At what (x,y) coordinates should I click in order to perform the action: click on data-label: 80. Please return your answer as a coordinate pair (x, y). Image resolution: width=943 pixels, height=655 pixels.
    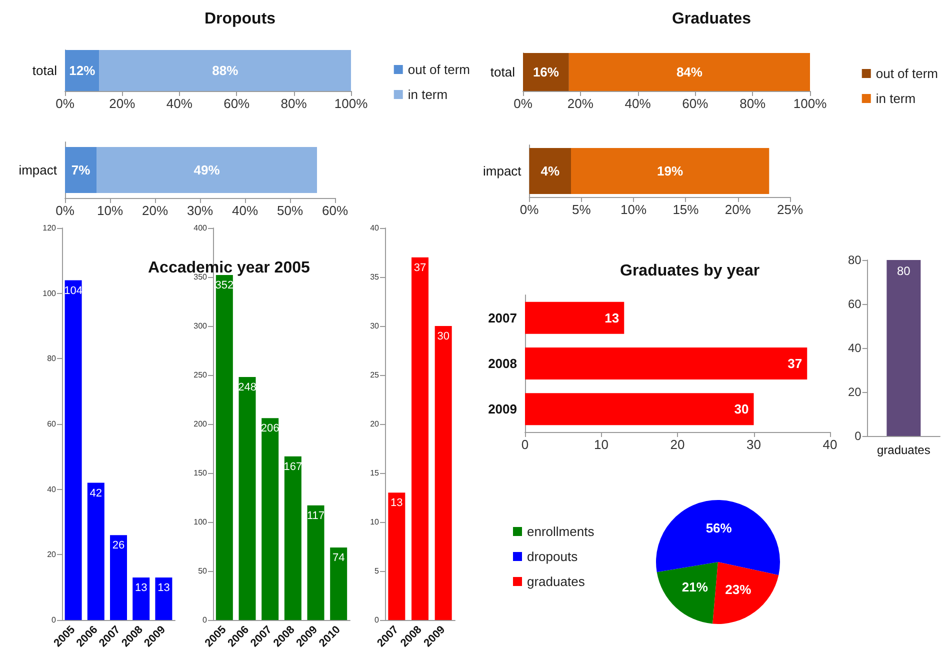
    Looking at the image, I should click on (903, 271).